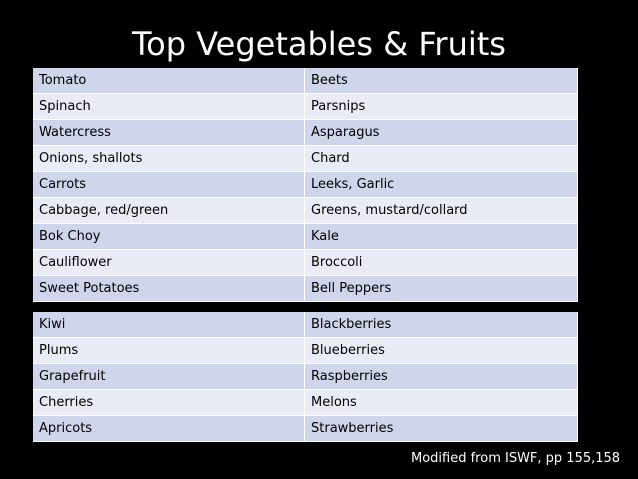  What do you see at coordinates (319, 44) in the screenshot?
I see `slide-title: Top Vegetables & Fruits` at bounding box center [319, 44].